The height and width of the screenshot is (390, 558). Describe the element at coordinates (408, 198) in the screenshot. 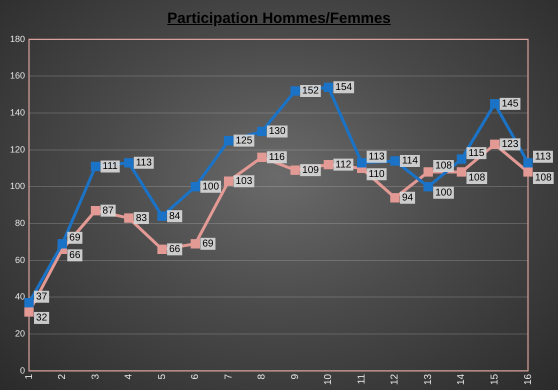

I see `data-label: 94` at that location.